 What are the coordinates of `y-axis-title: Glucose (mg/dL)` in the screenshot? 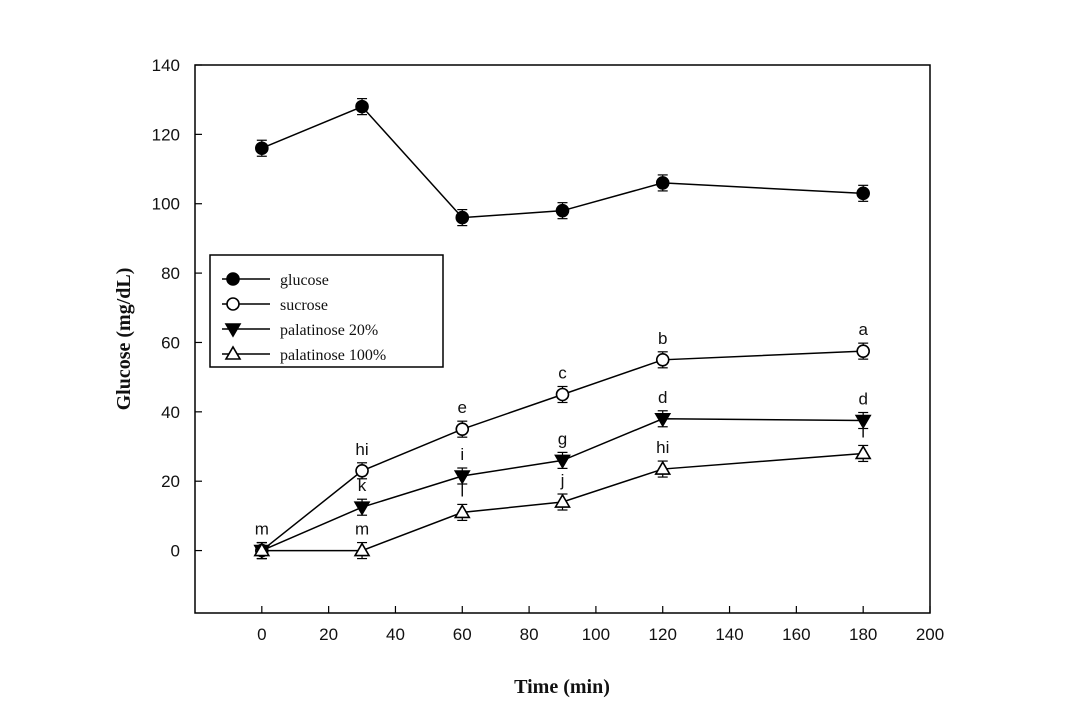 It's located at (124, 339).